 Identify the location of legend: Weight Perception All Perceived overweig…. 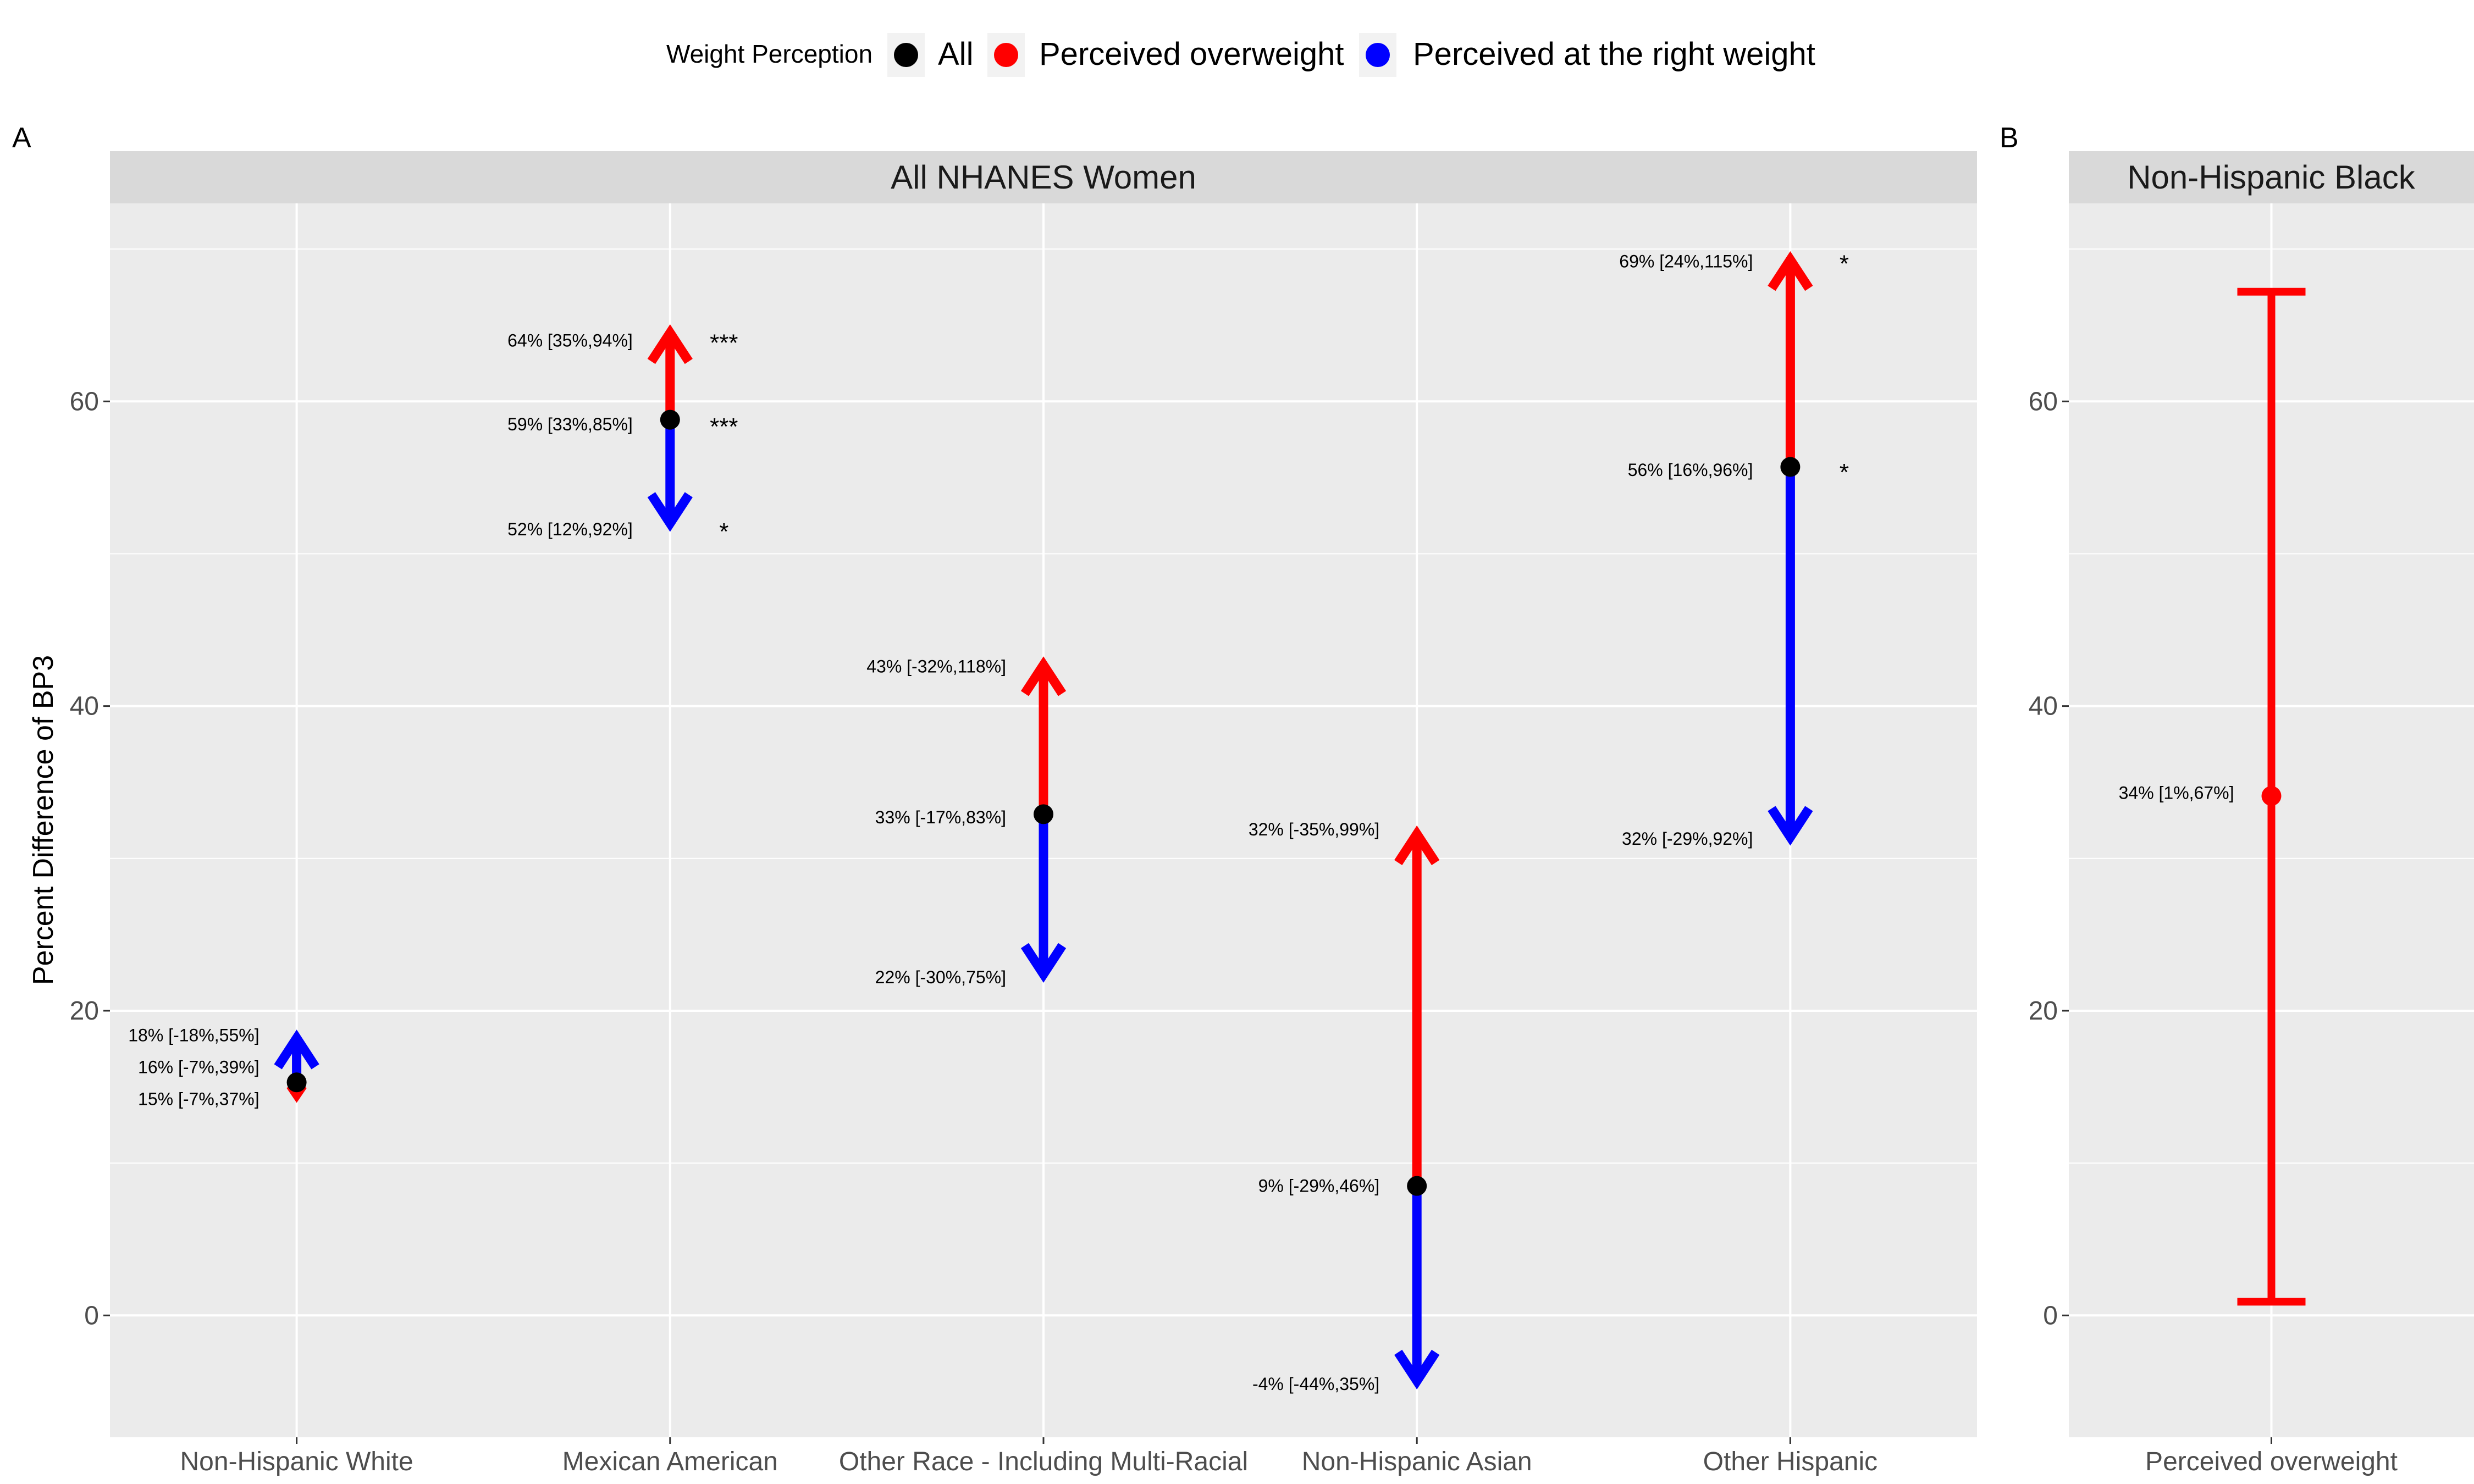
(1241, 55).